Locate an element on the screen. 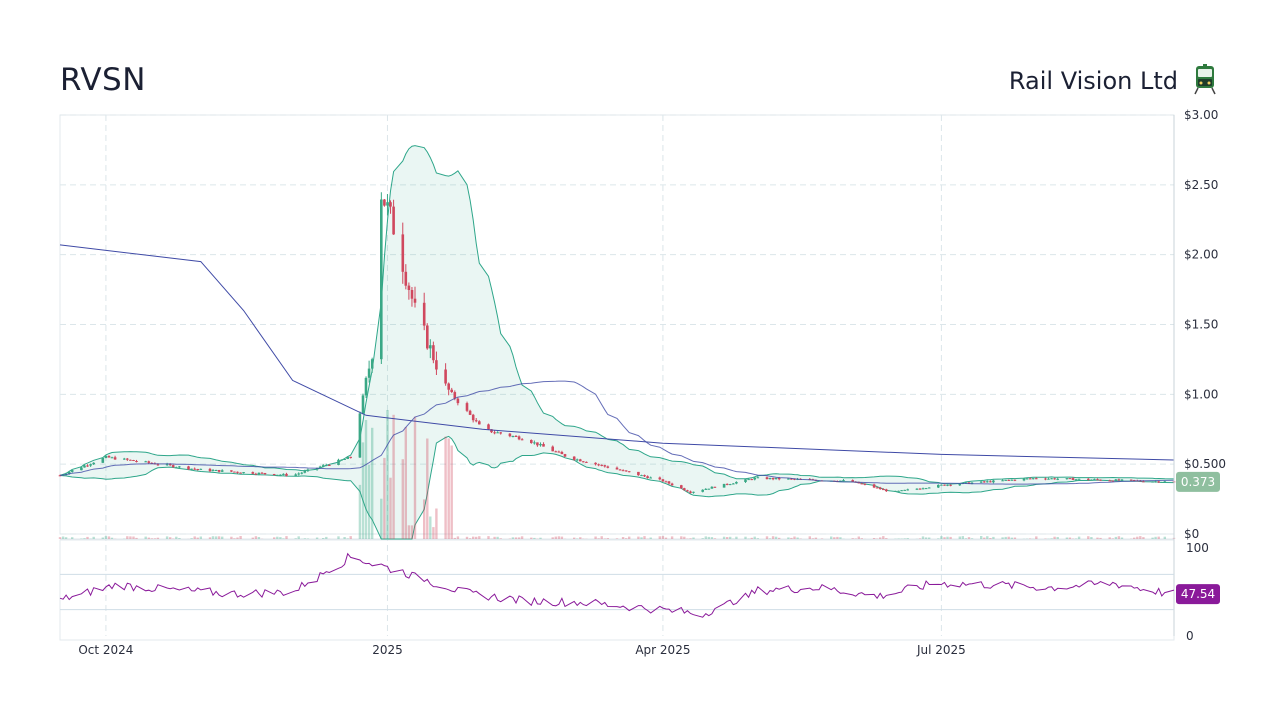  rsi-value-badge is located at coordinates (1198, 594).